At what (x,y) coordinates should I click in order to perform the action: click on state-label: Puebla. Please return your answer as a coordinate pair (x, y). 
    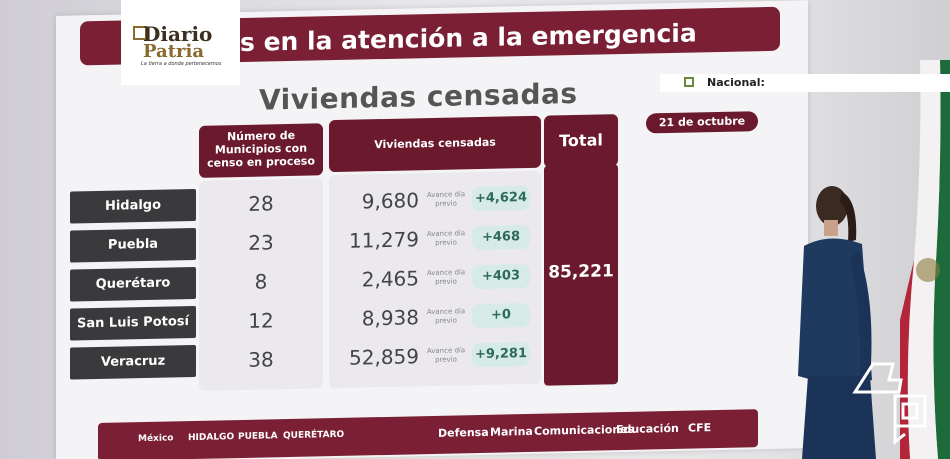
    Looking at the image, I should click on (133, 245).